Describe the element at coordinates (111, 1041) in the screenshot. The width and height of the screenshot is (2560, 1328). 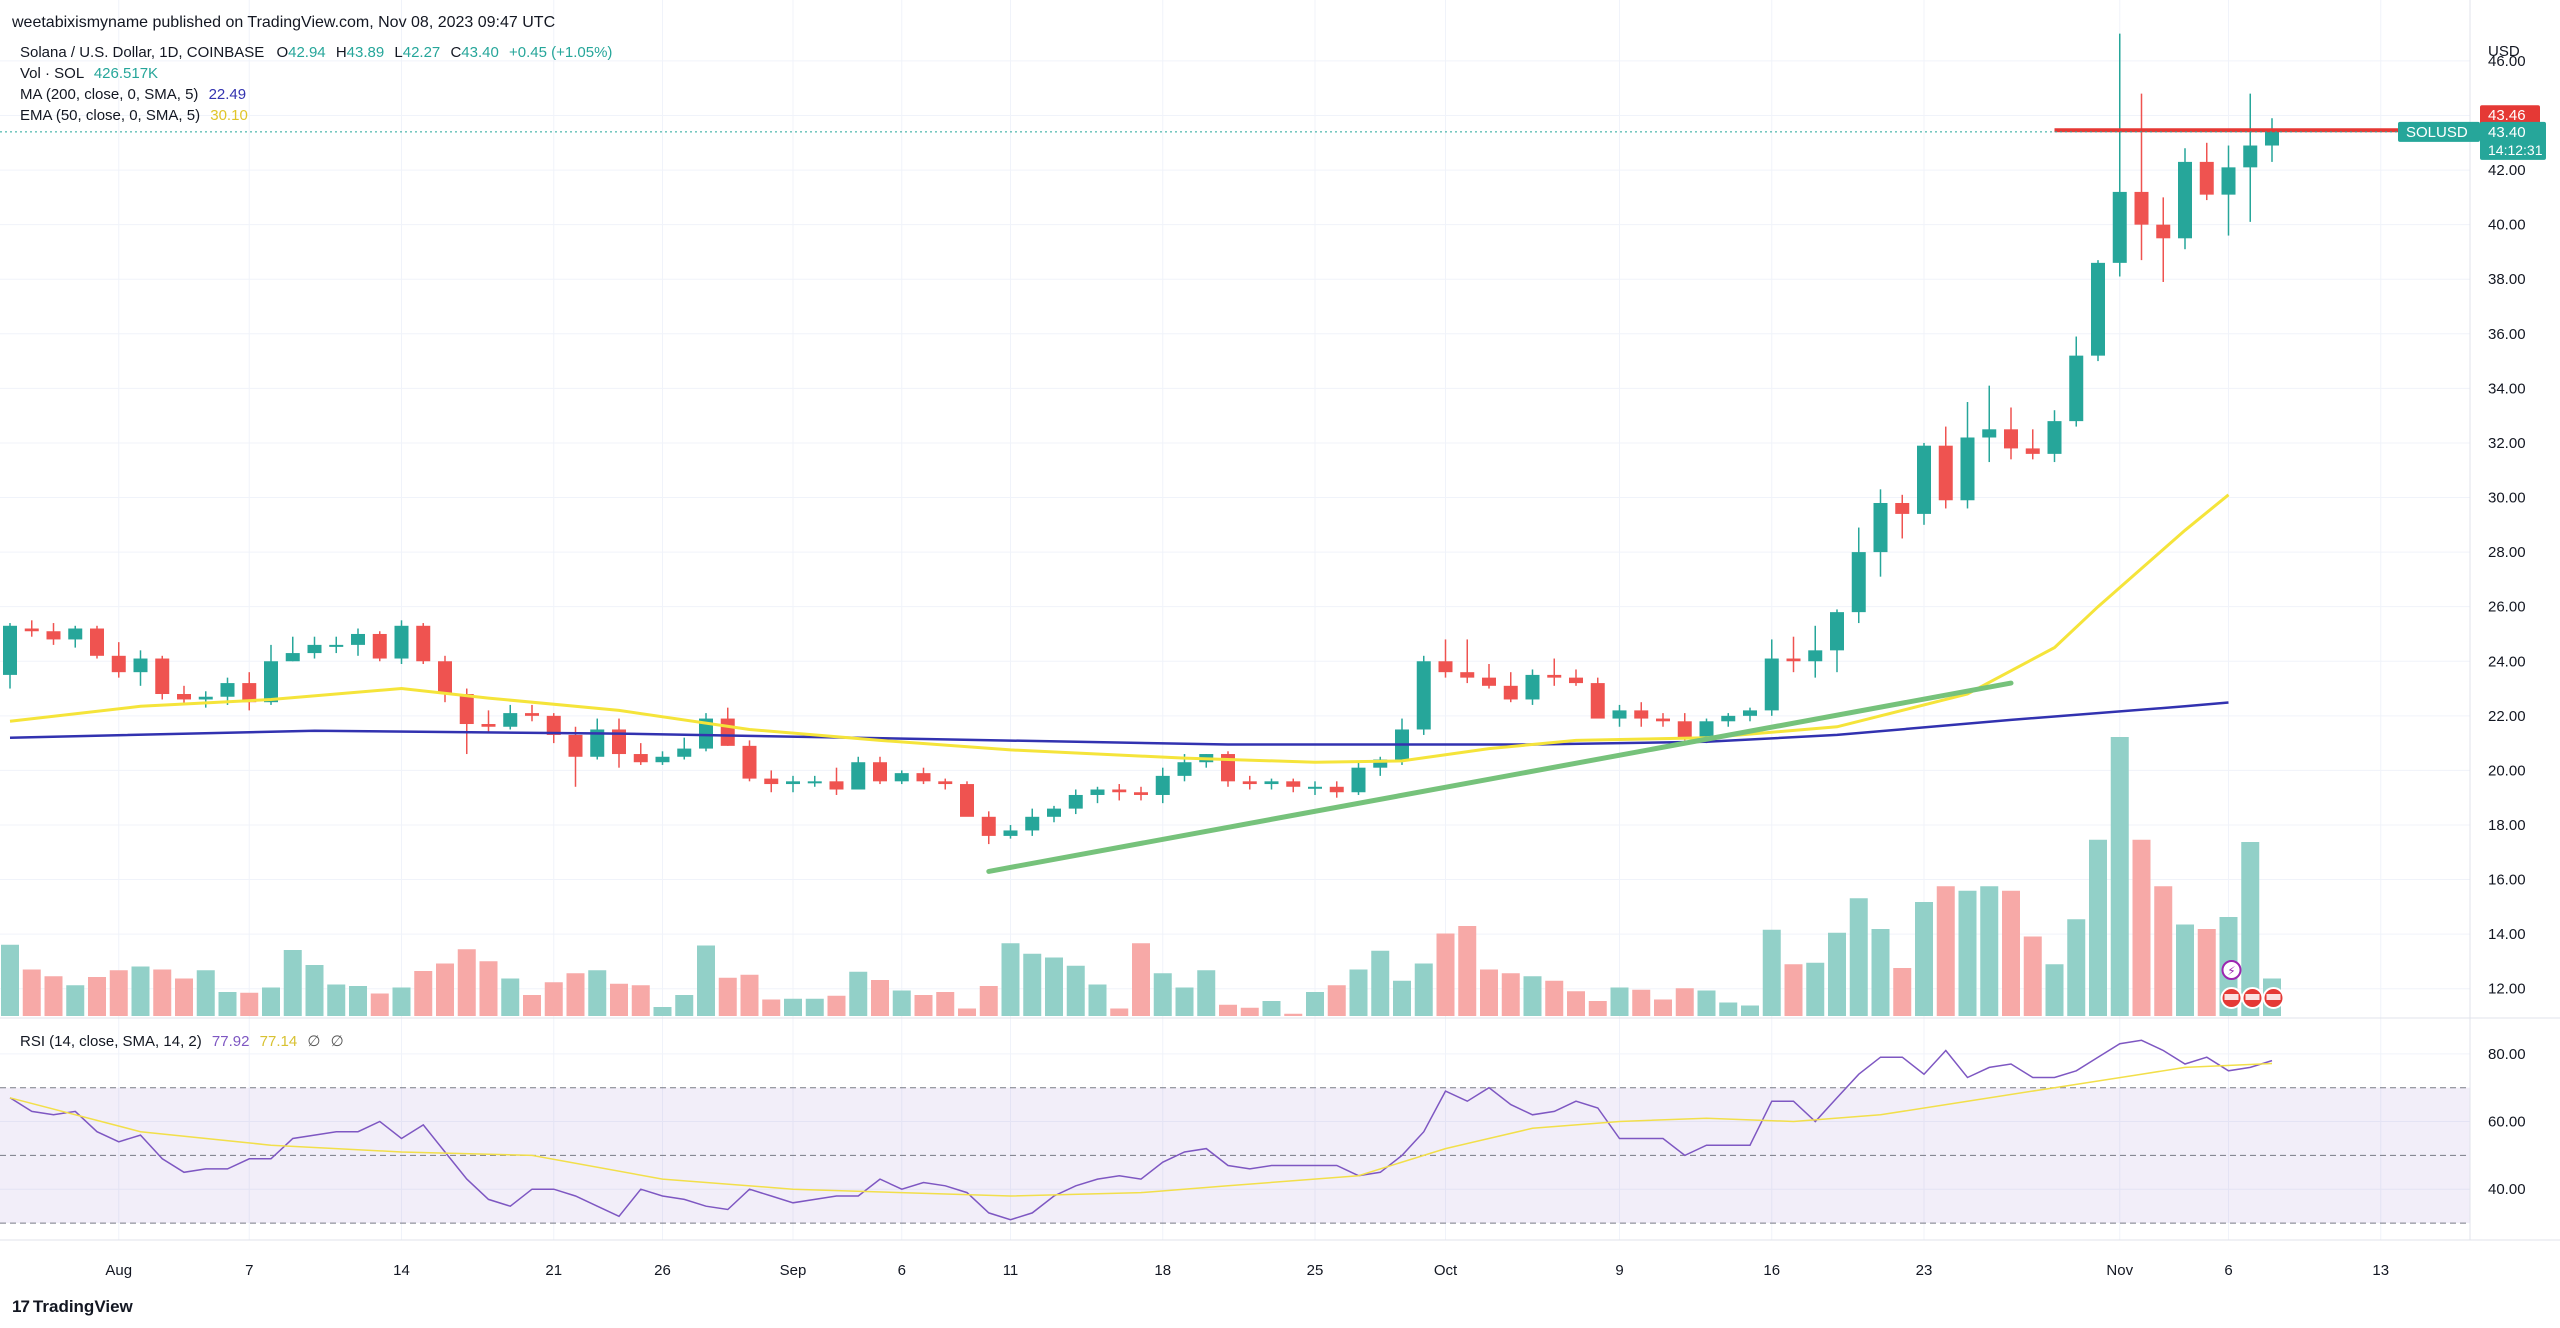
I see `rsi-label: RSI (14, close, SMA, 14, 2)` at that location.